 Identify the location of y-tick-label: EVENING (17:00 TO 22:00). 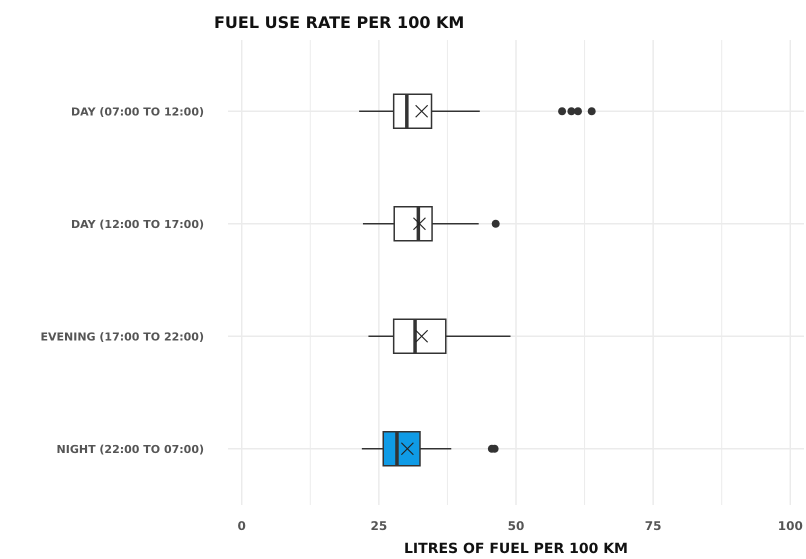
(122, 337).